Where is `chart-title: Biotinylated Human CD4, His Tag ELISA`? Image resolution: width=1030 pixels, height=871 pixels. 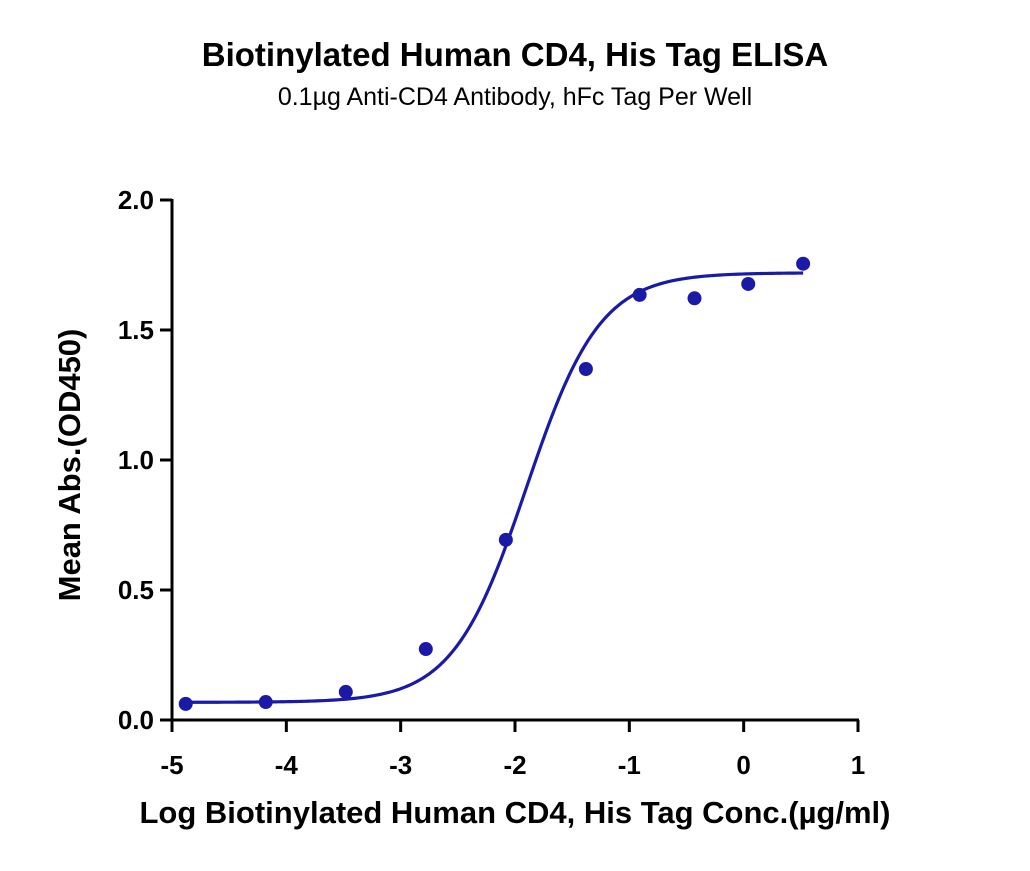
chart-title: Biotinylated Human CD4, His Tag ELISA is located at coordinates (515, 54).